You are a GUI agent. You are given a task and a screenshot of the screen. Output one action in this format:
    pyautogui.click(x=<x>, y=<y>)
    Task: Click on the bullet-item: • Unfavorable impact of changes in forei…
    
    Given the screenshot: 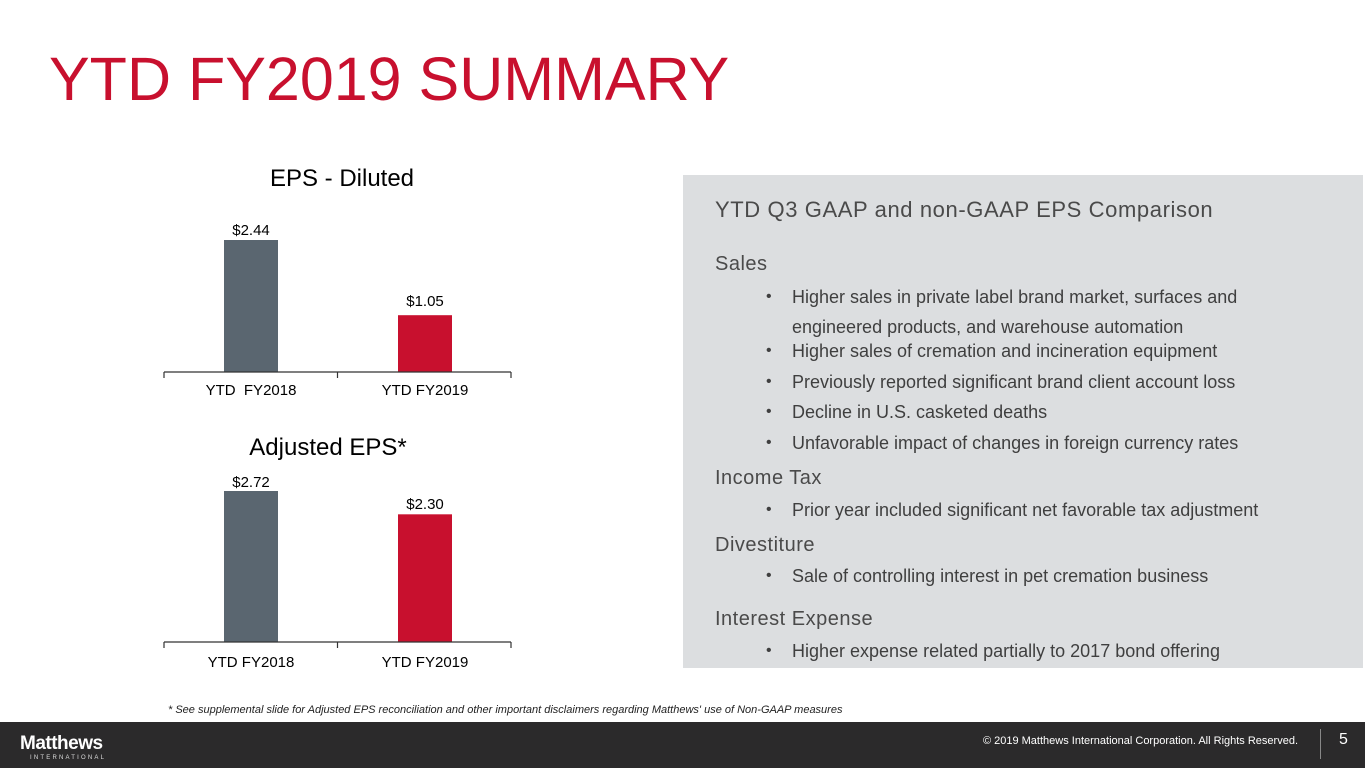 What is the action you would take?
    pyautogui.click(x=1036, y=443)
    